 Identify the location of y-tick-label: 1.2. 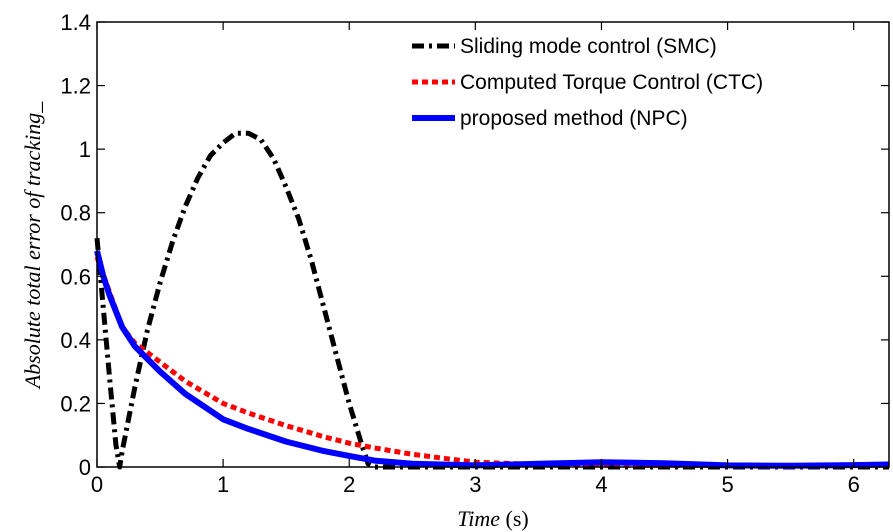
(75, 86).